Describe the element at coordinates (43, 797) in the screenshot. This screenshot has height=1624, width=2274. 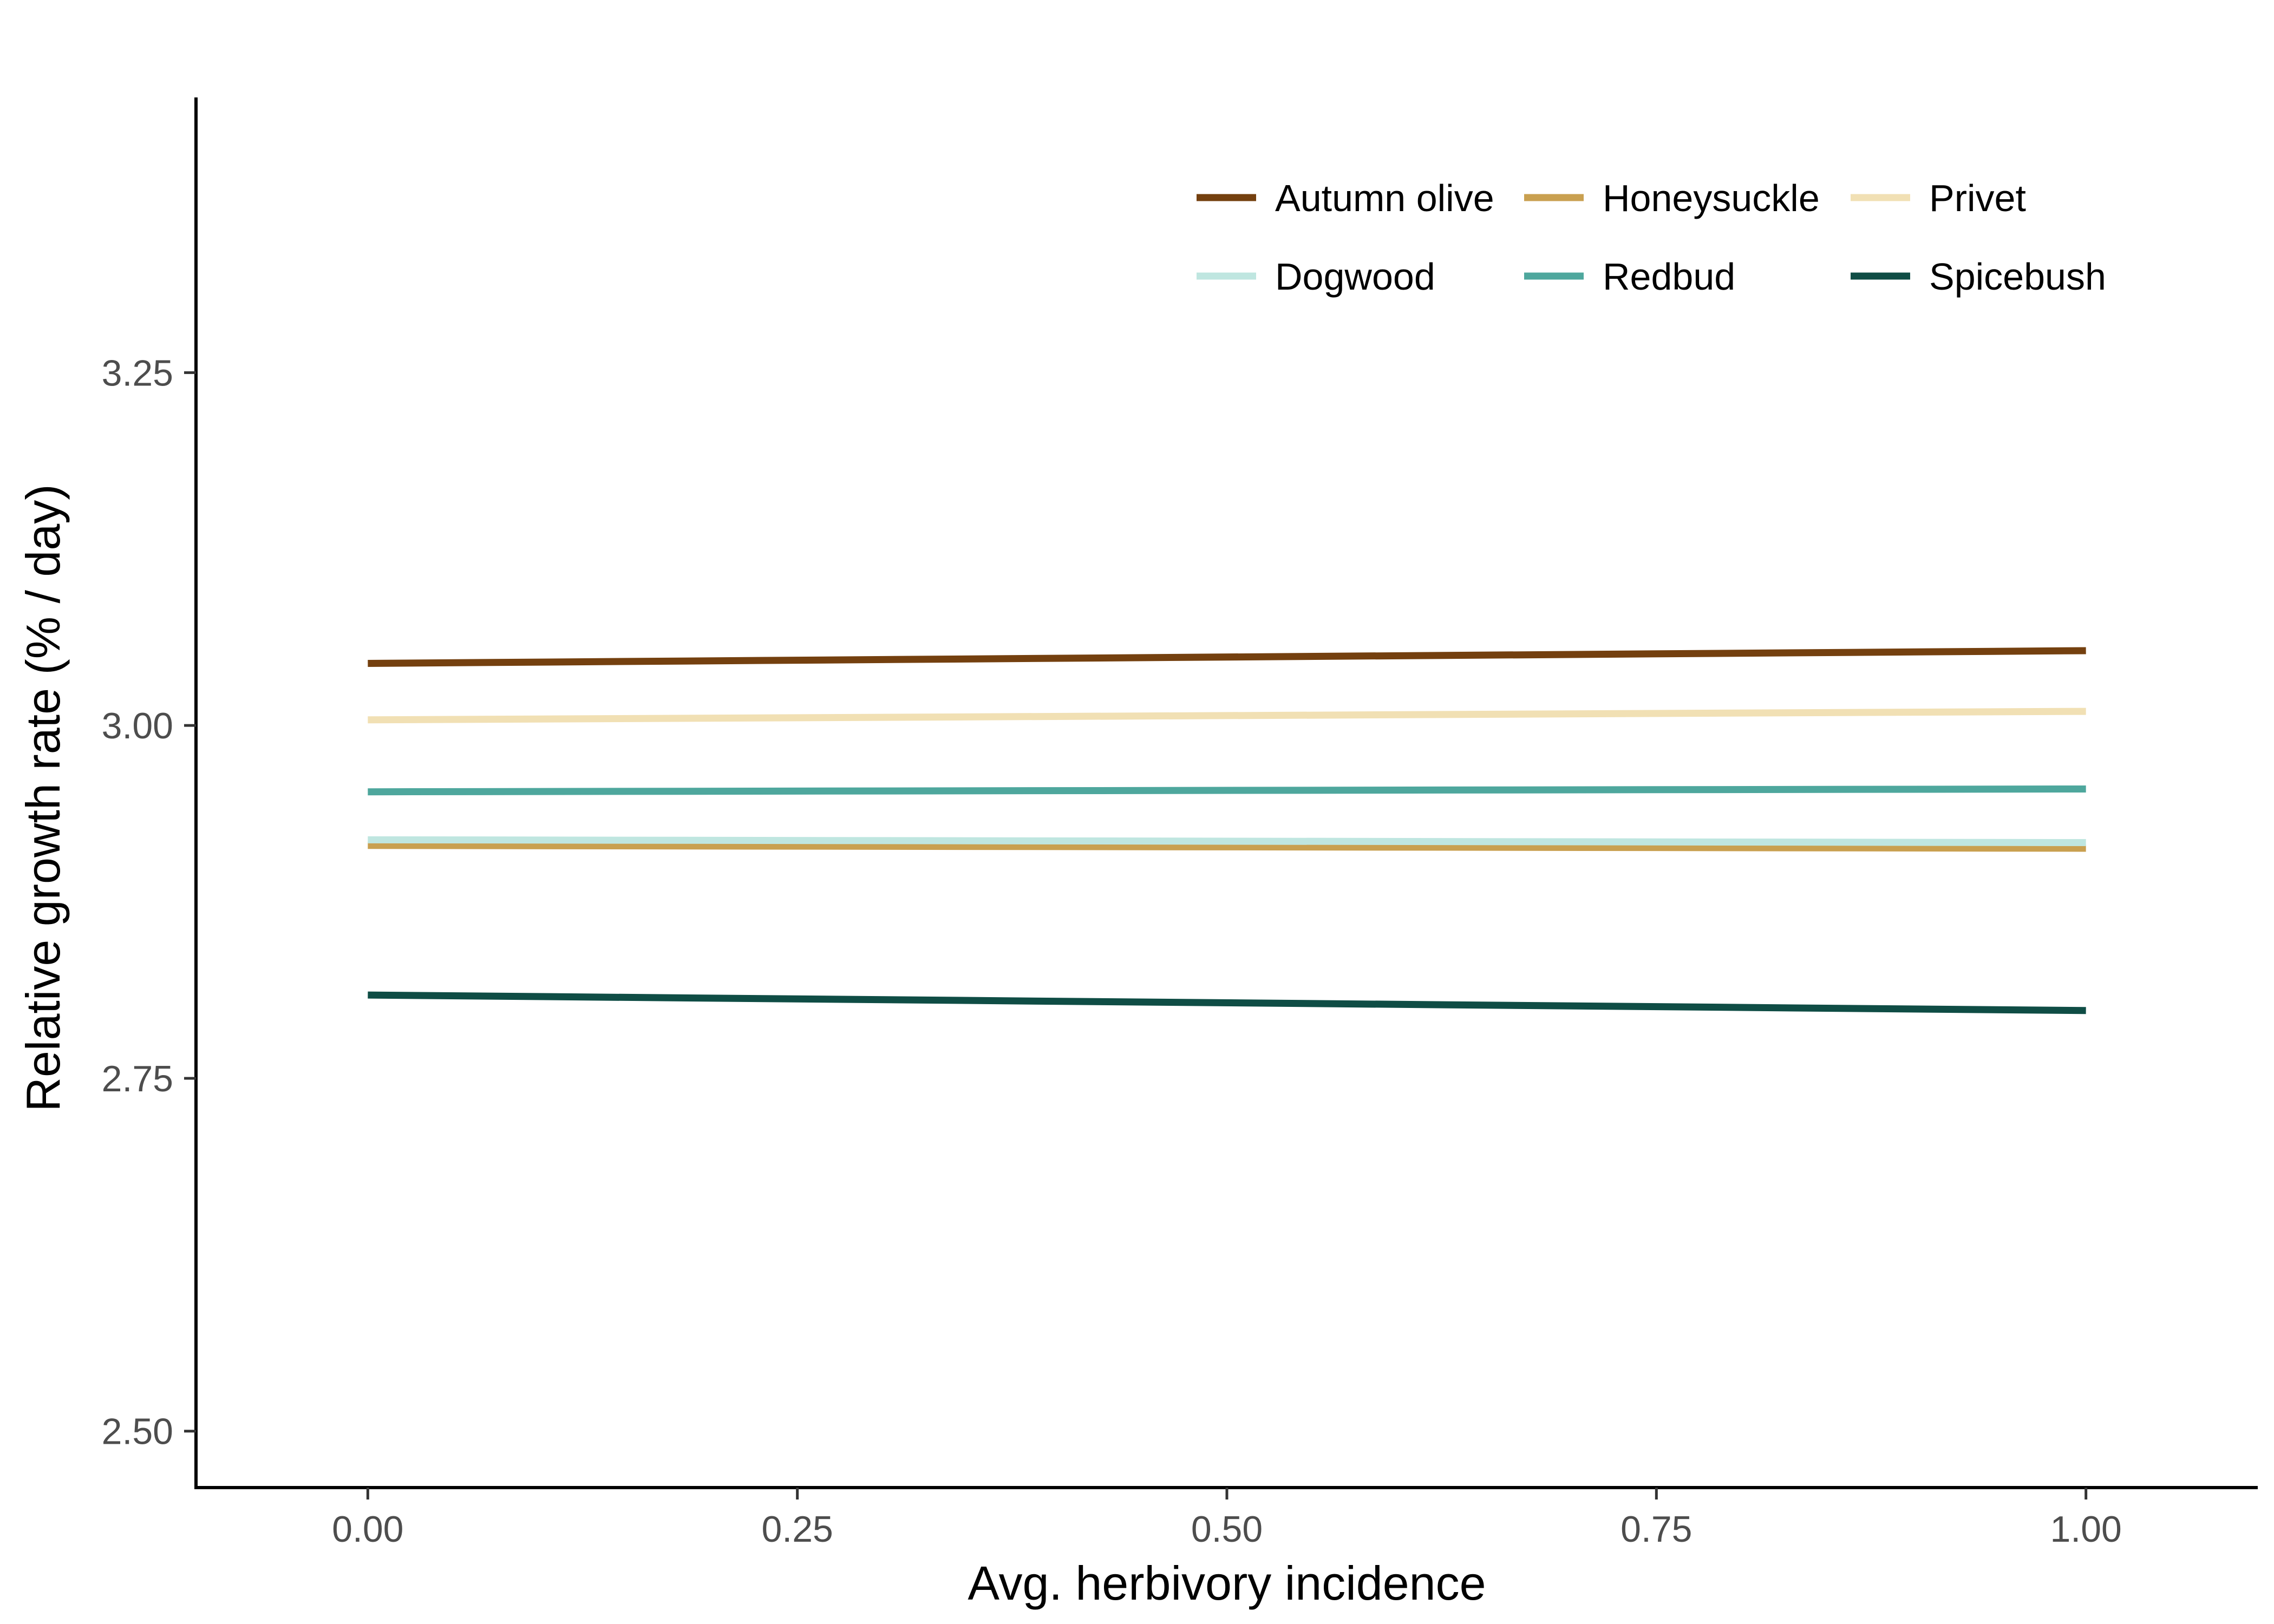
I see `y-axis-title: Relative growth rate (% / day)` at that location.